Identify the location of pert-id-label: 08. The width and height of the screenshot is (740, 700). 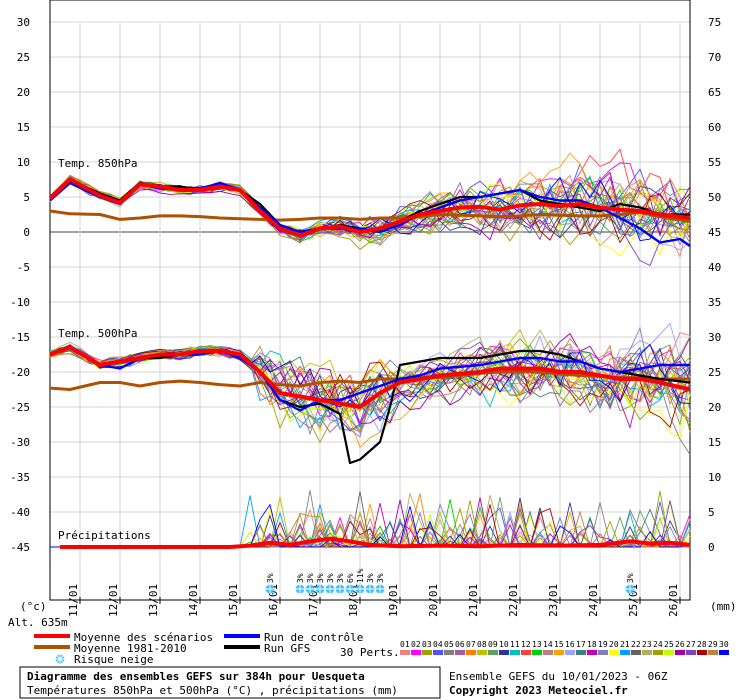
(482, 644).